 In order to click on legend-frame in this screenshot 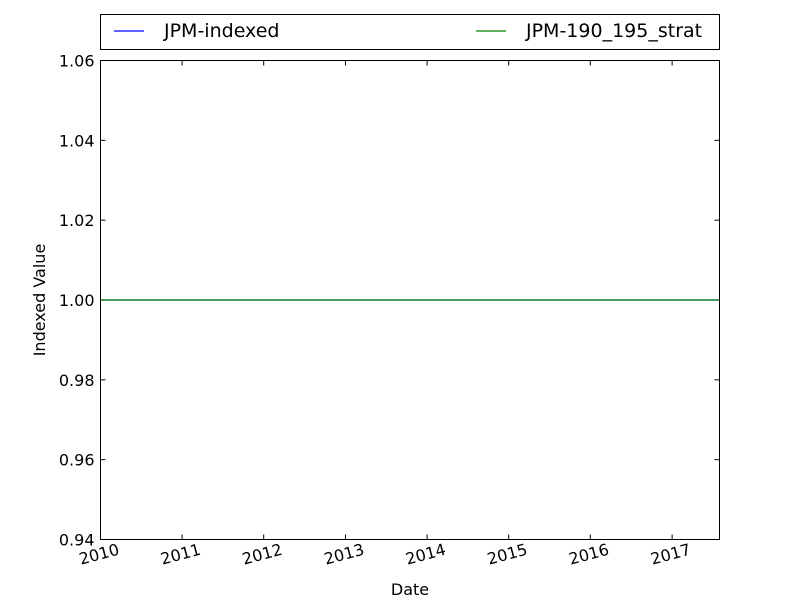, I will do `click(410, 32)`.